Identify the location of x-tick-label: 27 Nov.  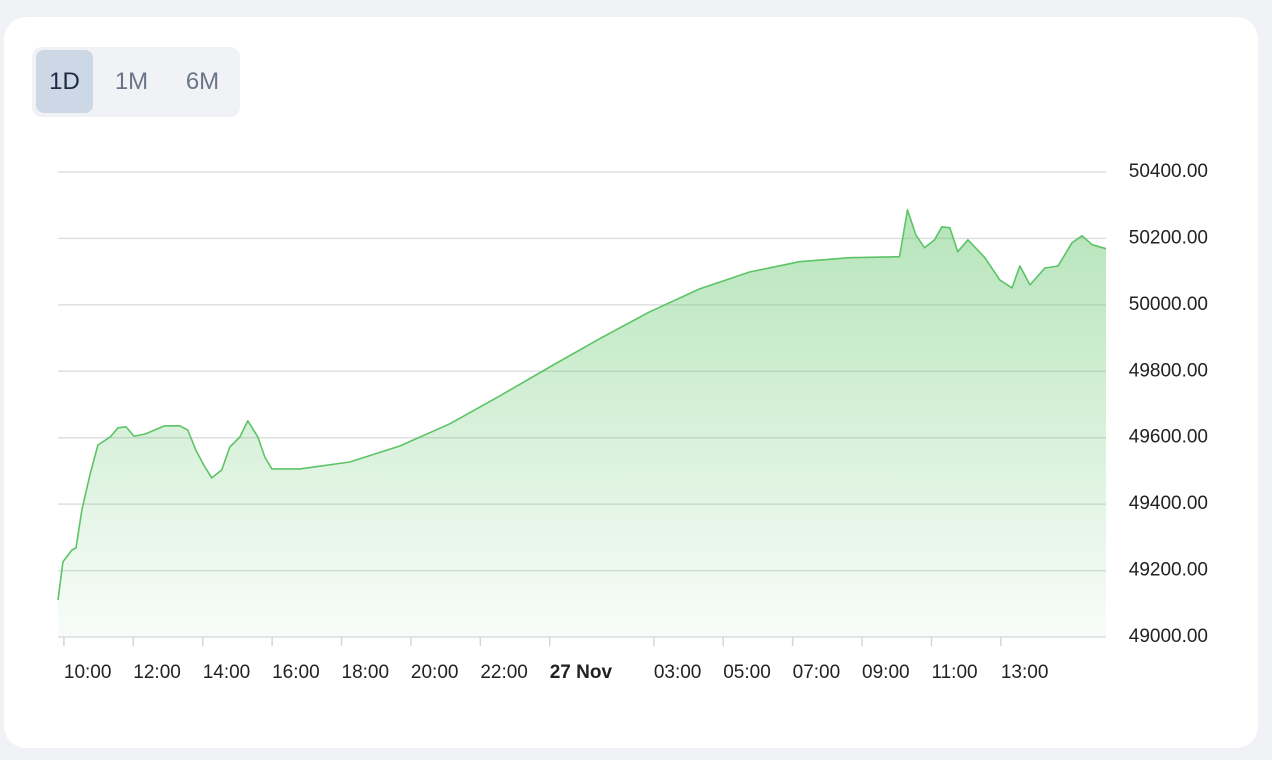
(581, 672).